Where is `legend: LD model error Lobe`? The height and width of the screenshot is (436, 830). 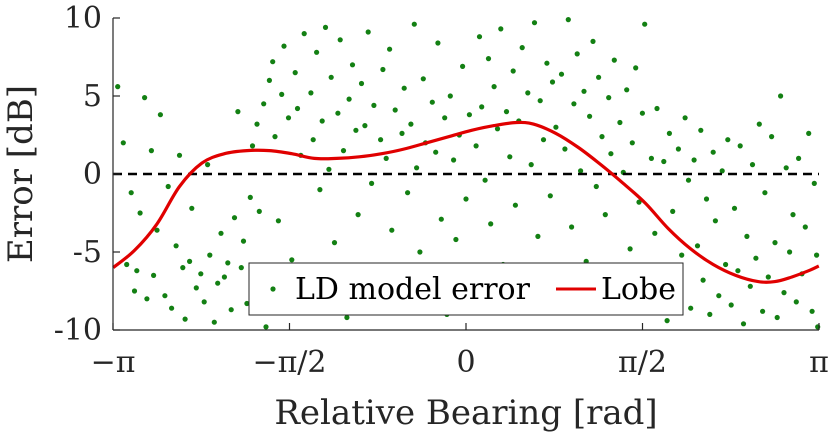
legend: LD model error Lobe is located at coordinates (466, 289).